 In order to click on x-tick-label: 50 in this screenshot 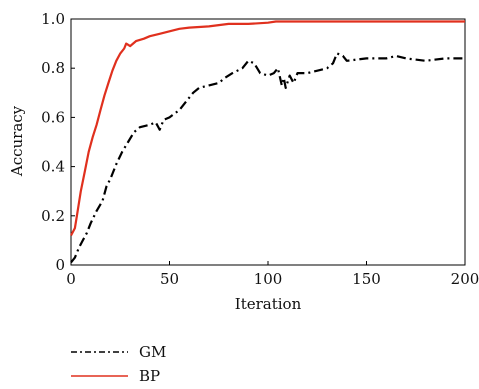, I will do `click(169, 279)`.